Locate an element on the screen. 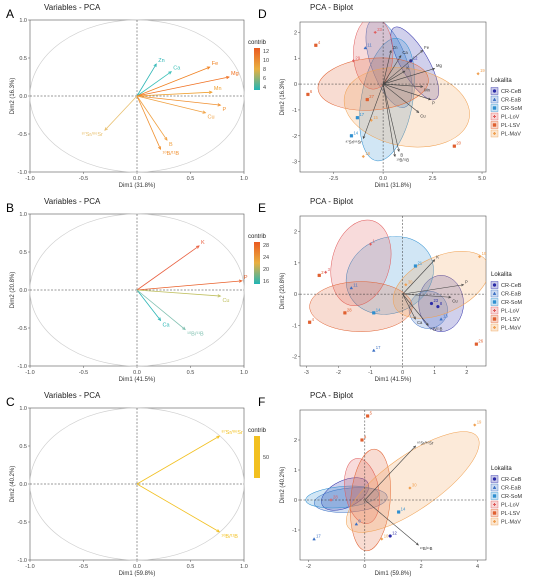  sample-label: 19 is located at coordinates (479, 422).